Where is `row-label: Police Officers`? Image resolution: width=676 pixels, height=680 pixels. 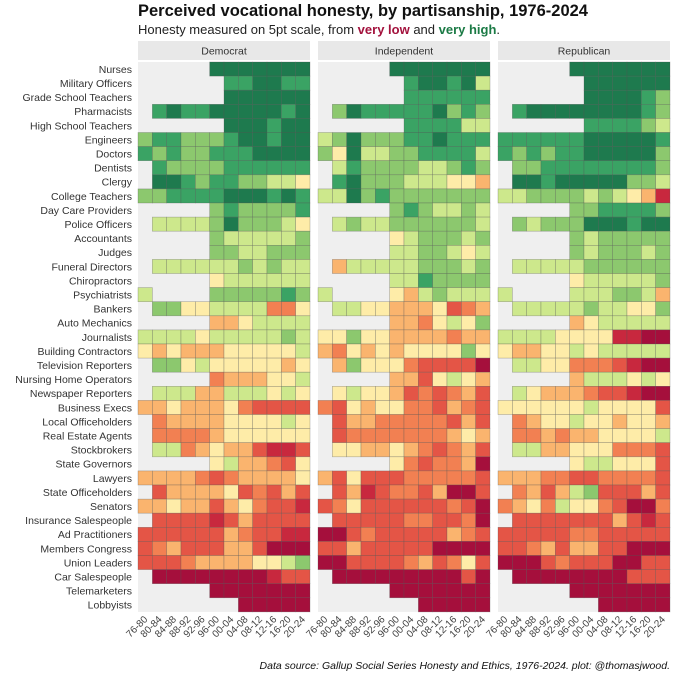
row-label: Police Officers is located at coordinates (99, 225).